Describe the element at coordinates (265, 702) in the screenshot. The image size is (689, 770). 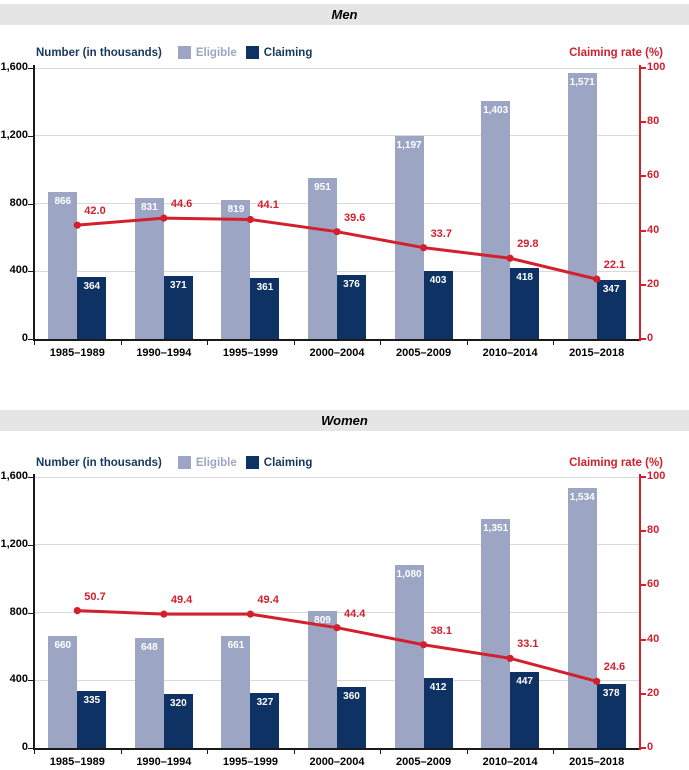
I see `bar-value-label: 327` at that location.